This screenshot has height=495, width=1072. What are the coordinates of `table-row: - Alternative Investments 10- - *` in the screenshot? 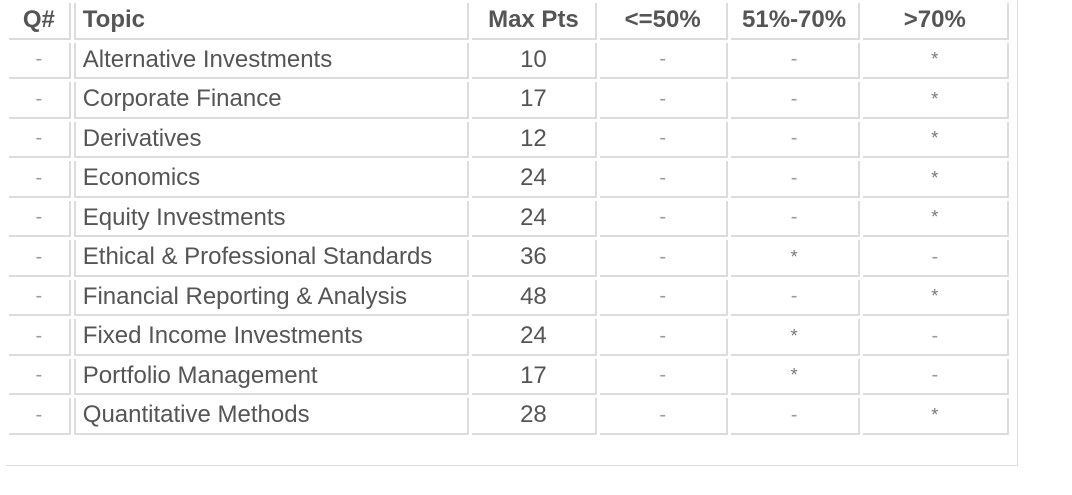 It's located at (509, 60).